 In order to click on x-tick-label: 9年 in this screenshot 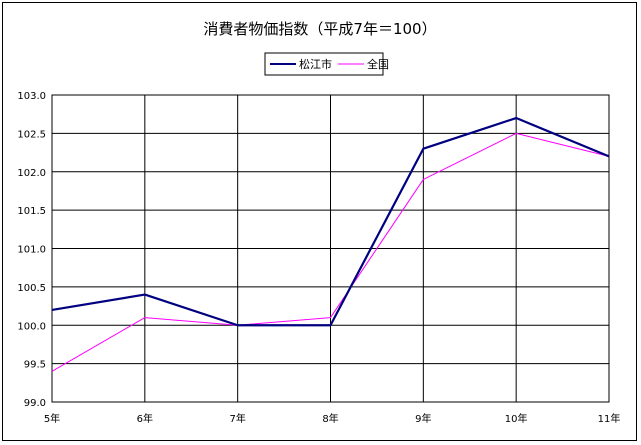, I will do `click(423, 418)`.